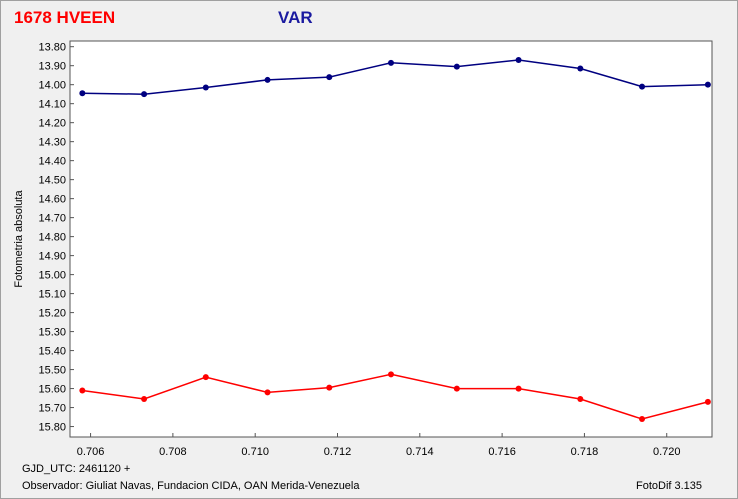  What do you see at coordinates (669, 486) in the screenshot?
I see `software-version: FotoDif 3.135` at bounding box center [669, 486].